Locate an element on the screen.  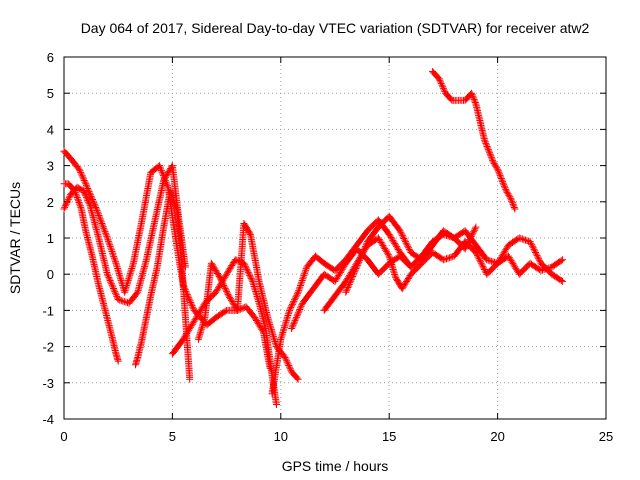
x-tick-label: 0 is located at coordinates (63, 436).